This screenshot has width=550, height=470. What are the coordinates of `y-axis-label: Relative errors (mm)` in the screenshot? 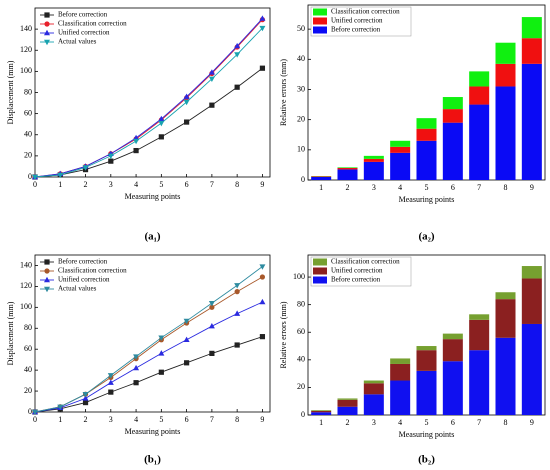 It's located at (283, 92).